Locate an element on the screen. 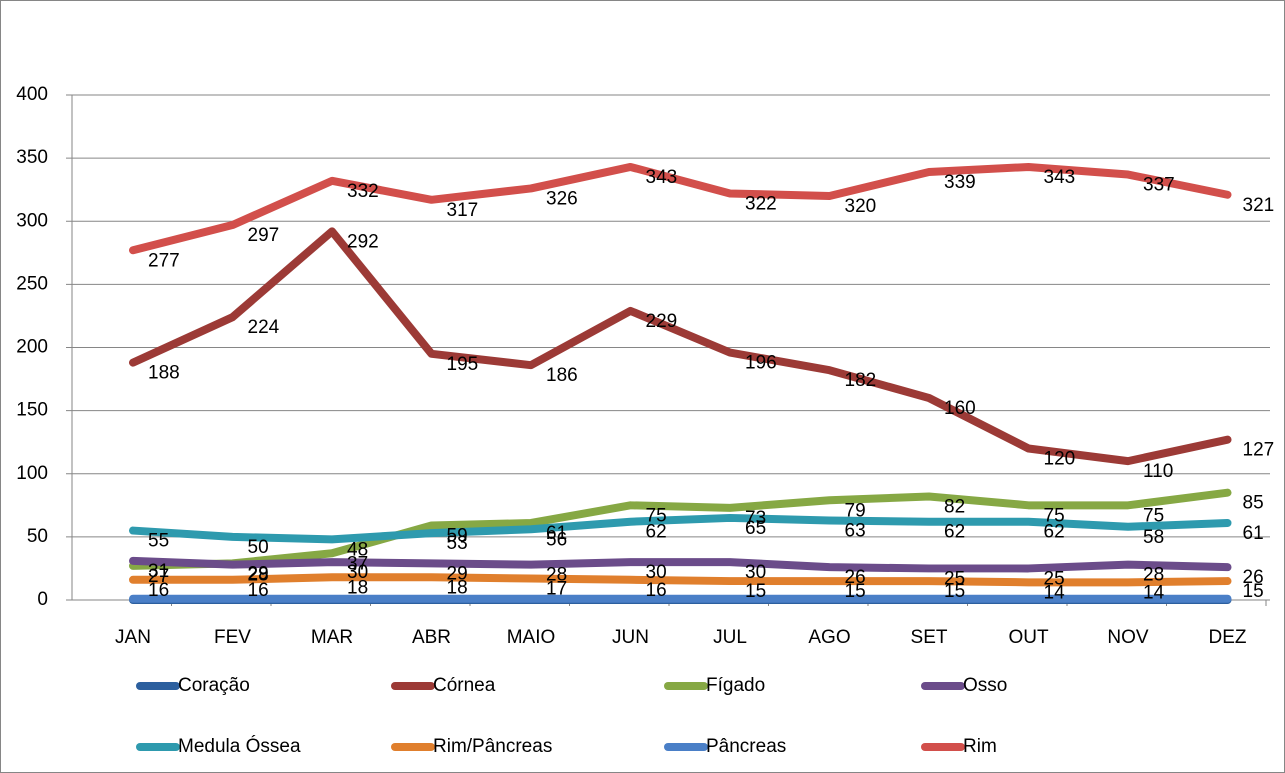 This screenshot has width=1285, height=773. y-tick-label: 250 is located at coordinates (32, 283).